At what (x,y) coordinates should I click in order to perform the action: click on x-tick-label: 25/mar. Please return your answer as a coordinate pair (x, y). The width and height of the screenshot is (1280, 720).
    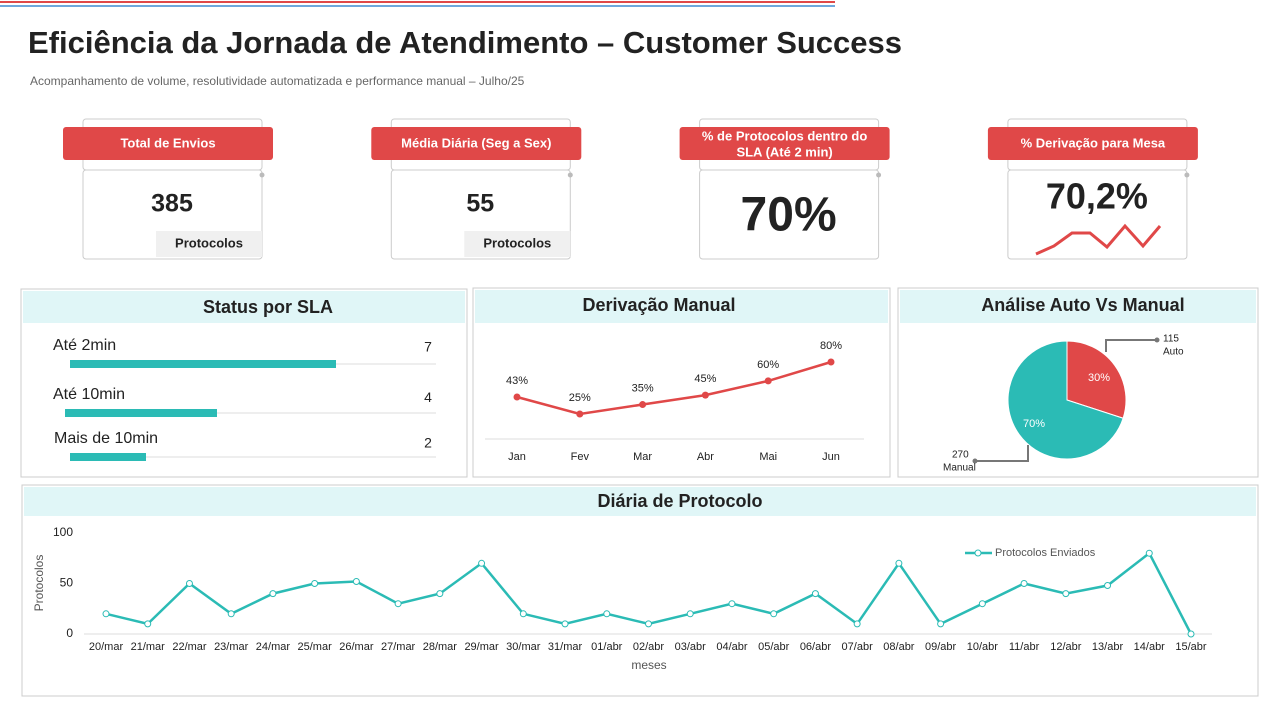
    Looking at the image, I should click on (315, 647).